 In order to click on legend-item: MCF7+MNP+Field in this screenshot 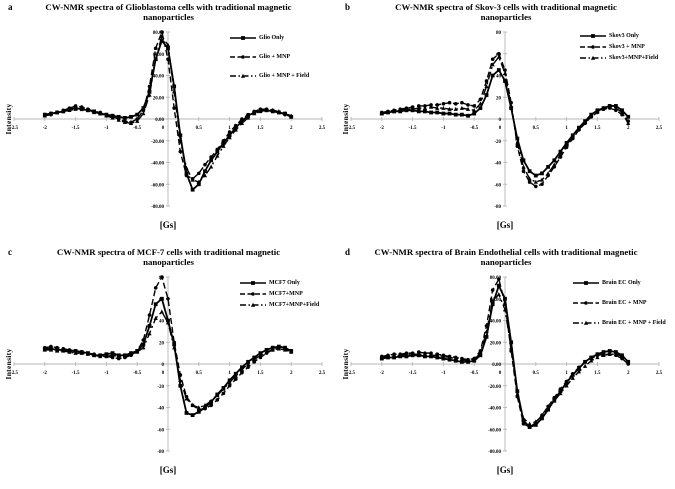, I will do `click(279, 304)`.